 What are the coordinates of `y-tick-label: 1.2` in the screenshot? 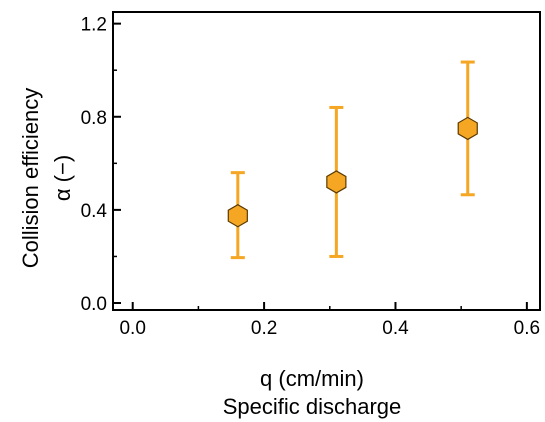 It's located at (94, 25).